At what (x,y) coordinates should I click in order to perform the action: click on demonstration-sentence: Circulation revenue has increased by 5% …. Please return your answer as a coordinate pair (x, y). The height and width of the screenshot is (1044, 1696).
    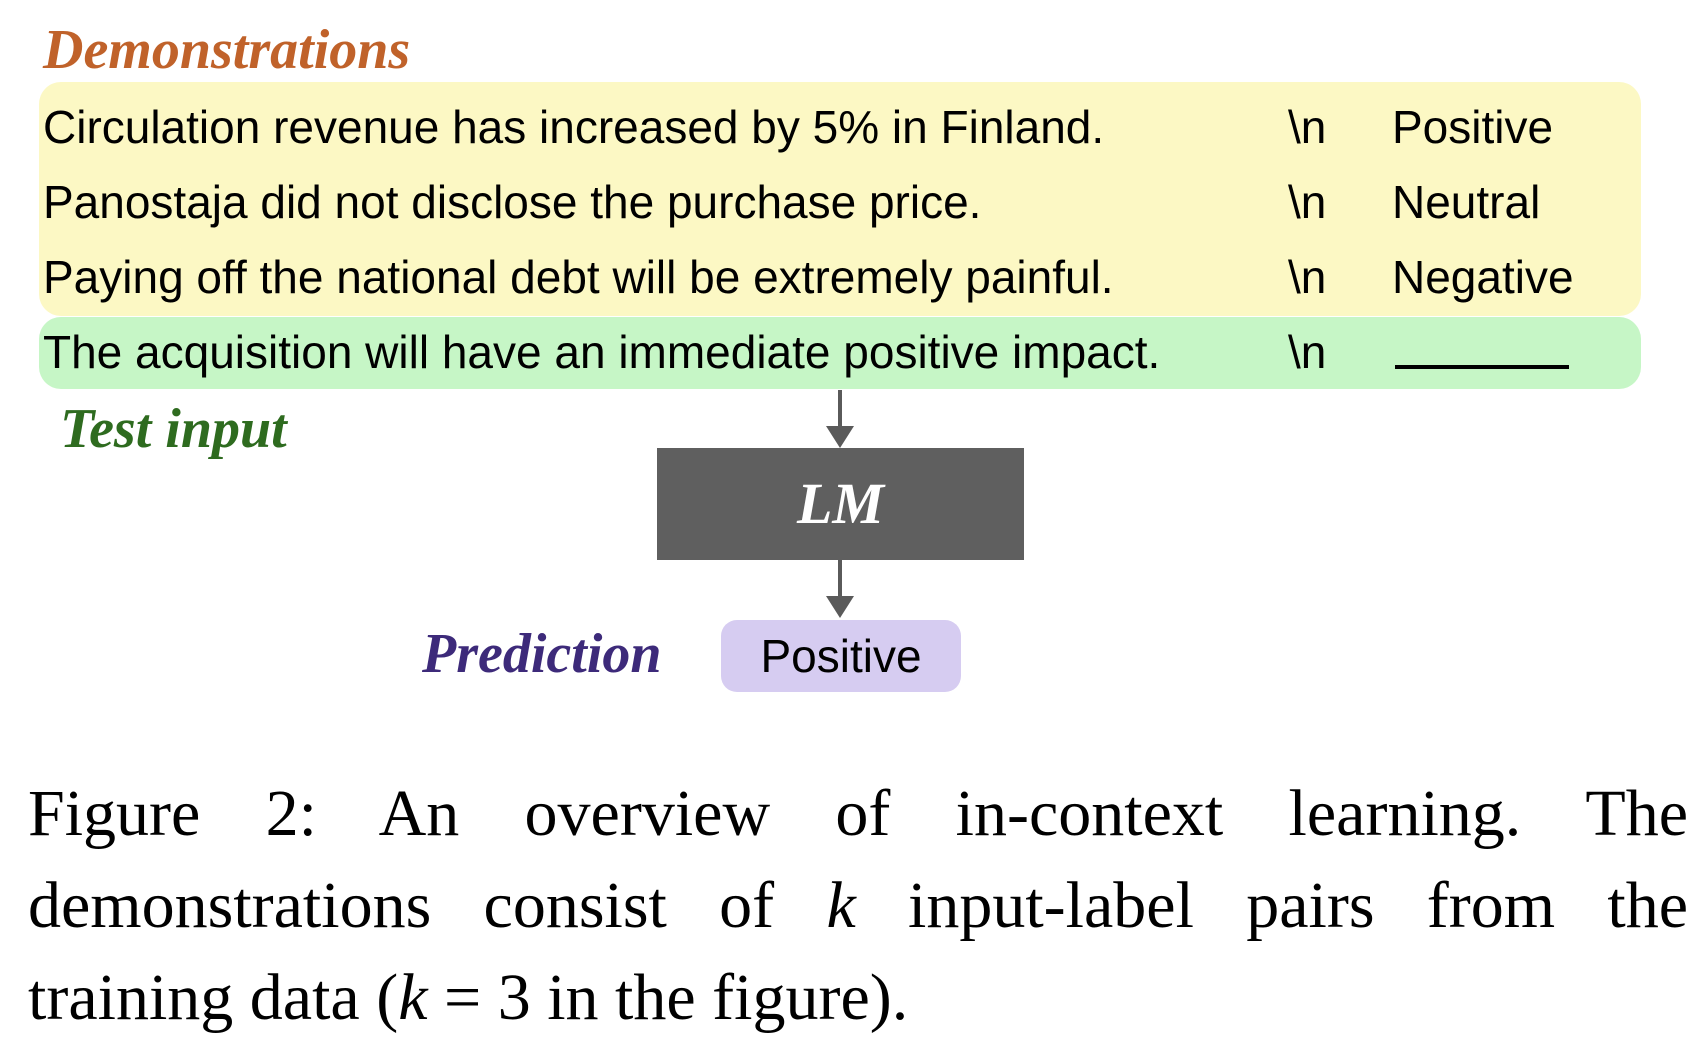
    Looking at the image, I should click on (574, 127).